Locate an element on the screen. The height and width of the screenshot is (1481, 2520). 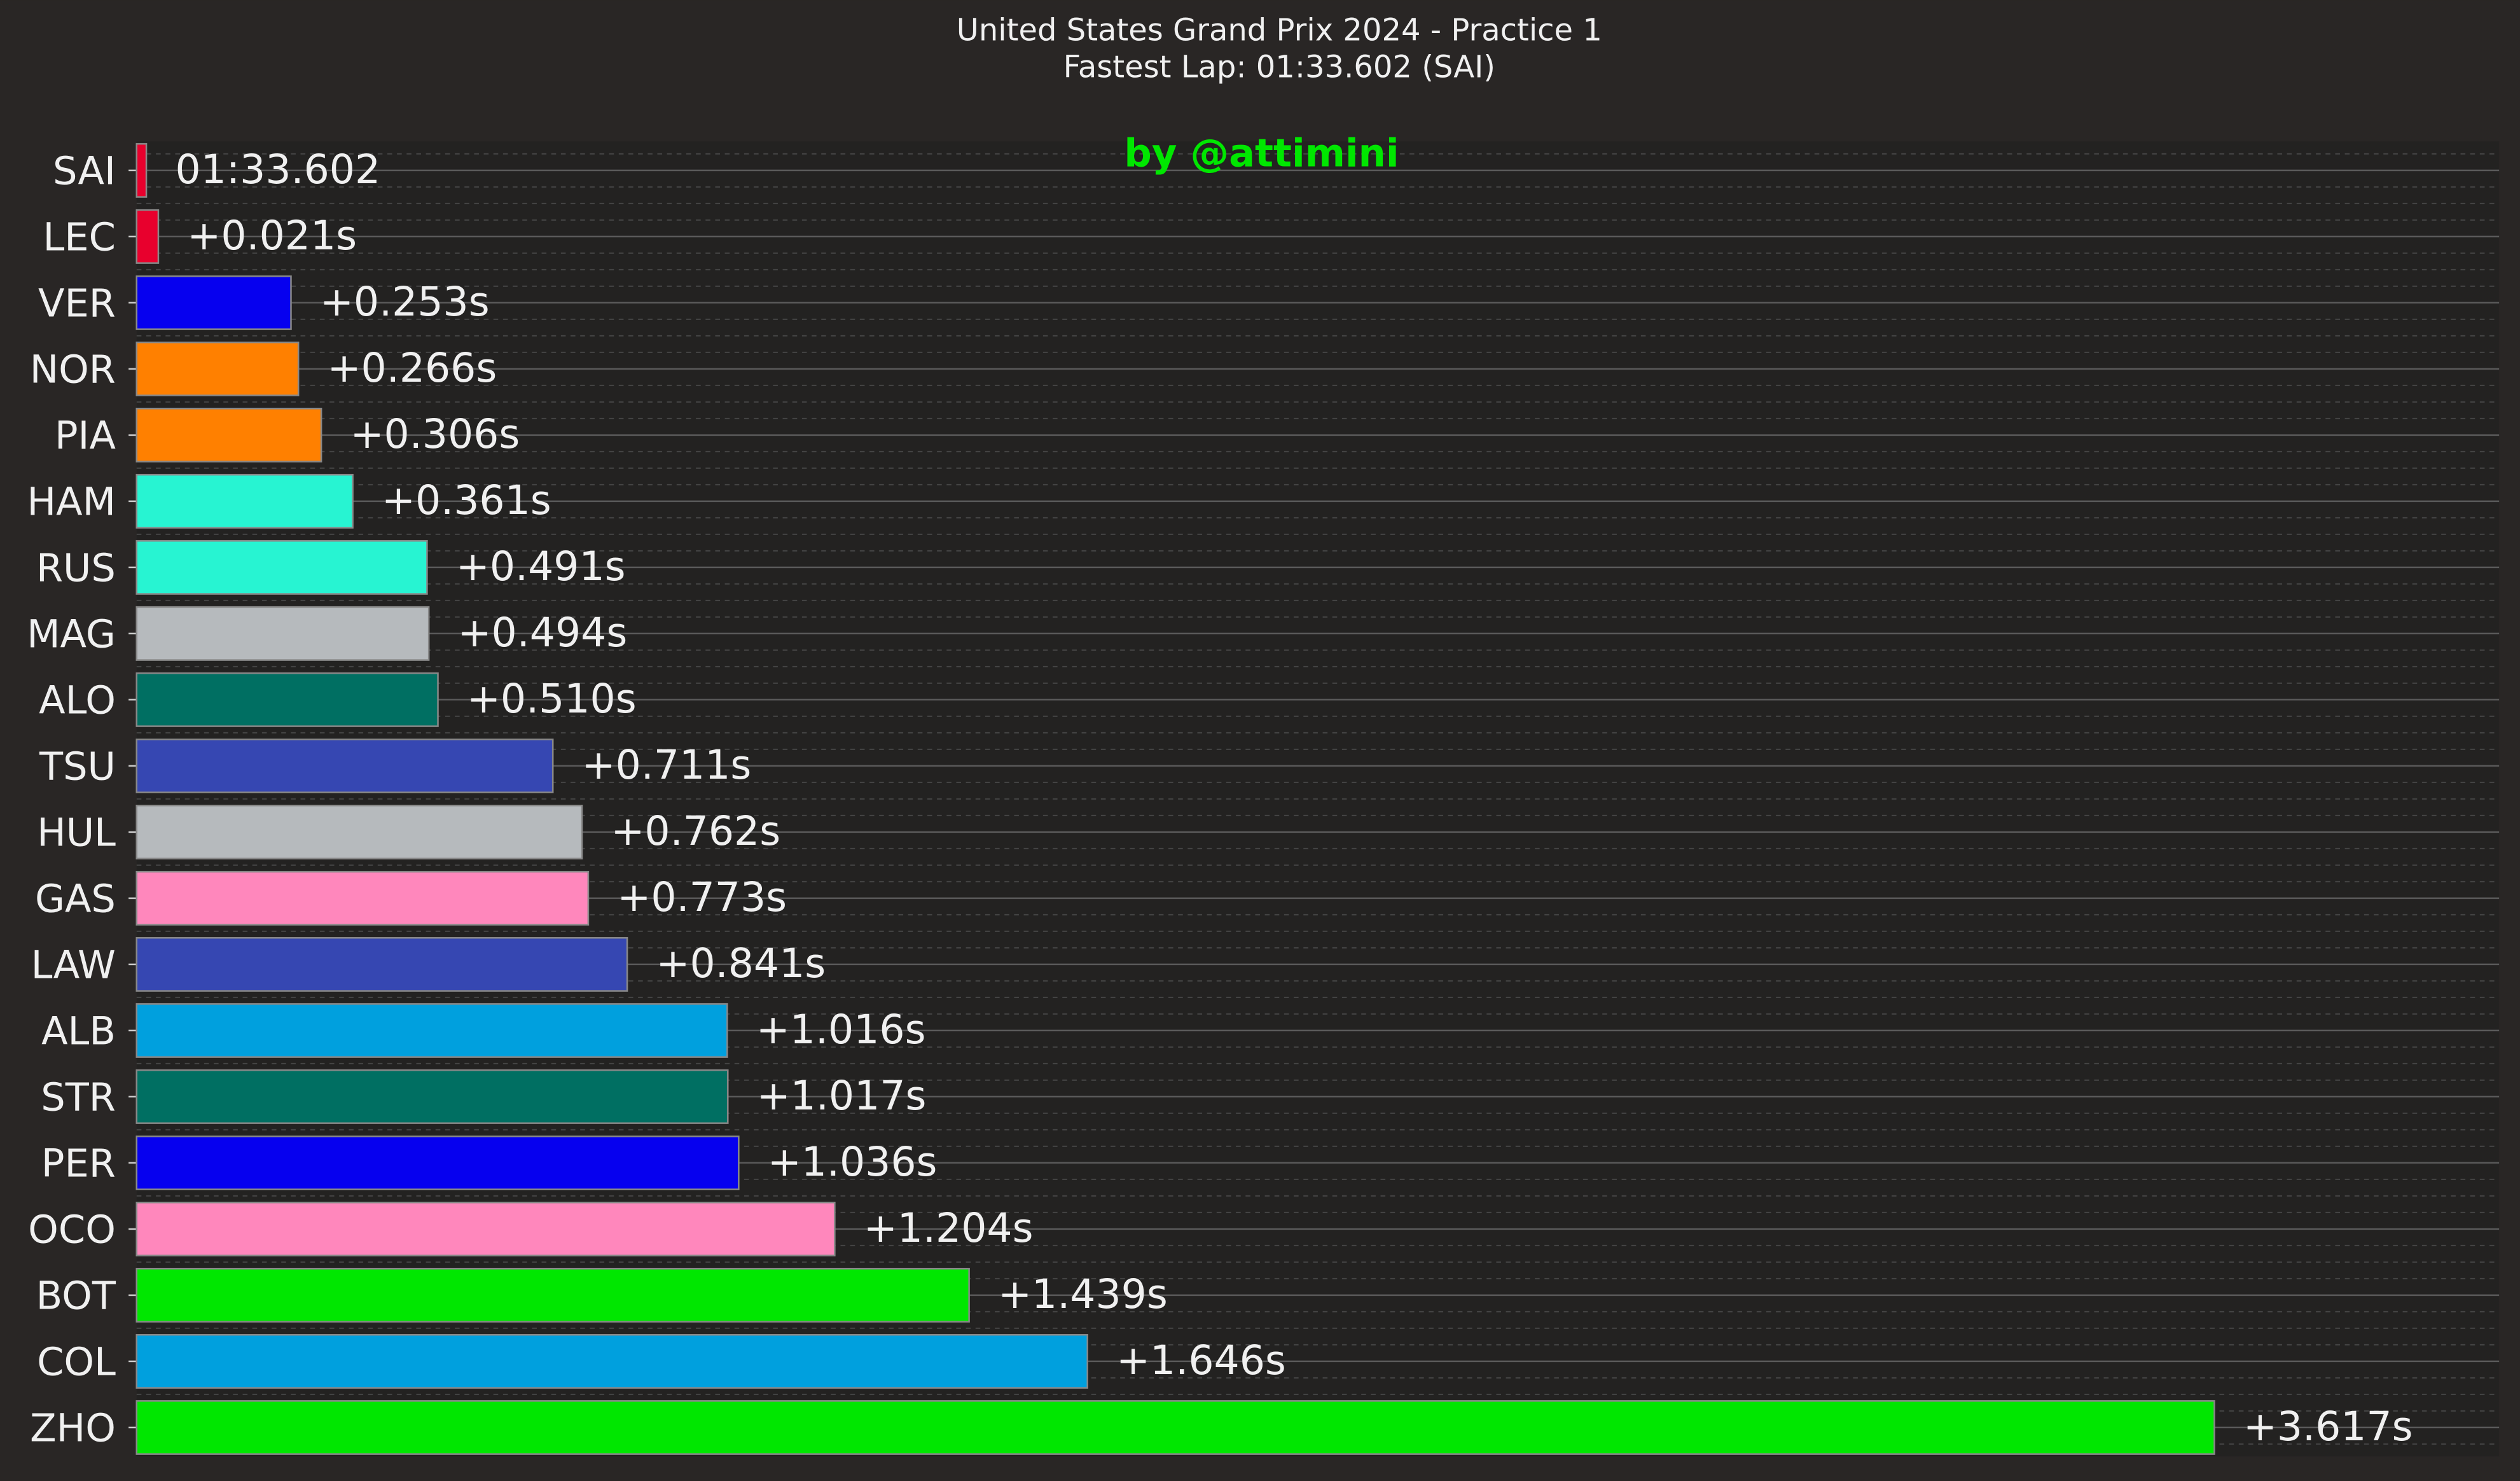
watermark: by @attimini is located at coordinates (1261, 154).